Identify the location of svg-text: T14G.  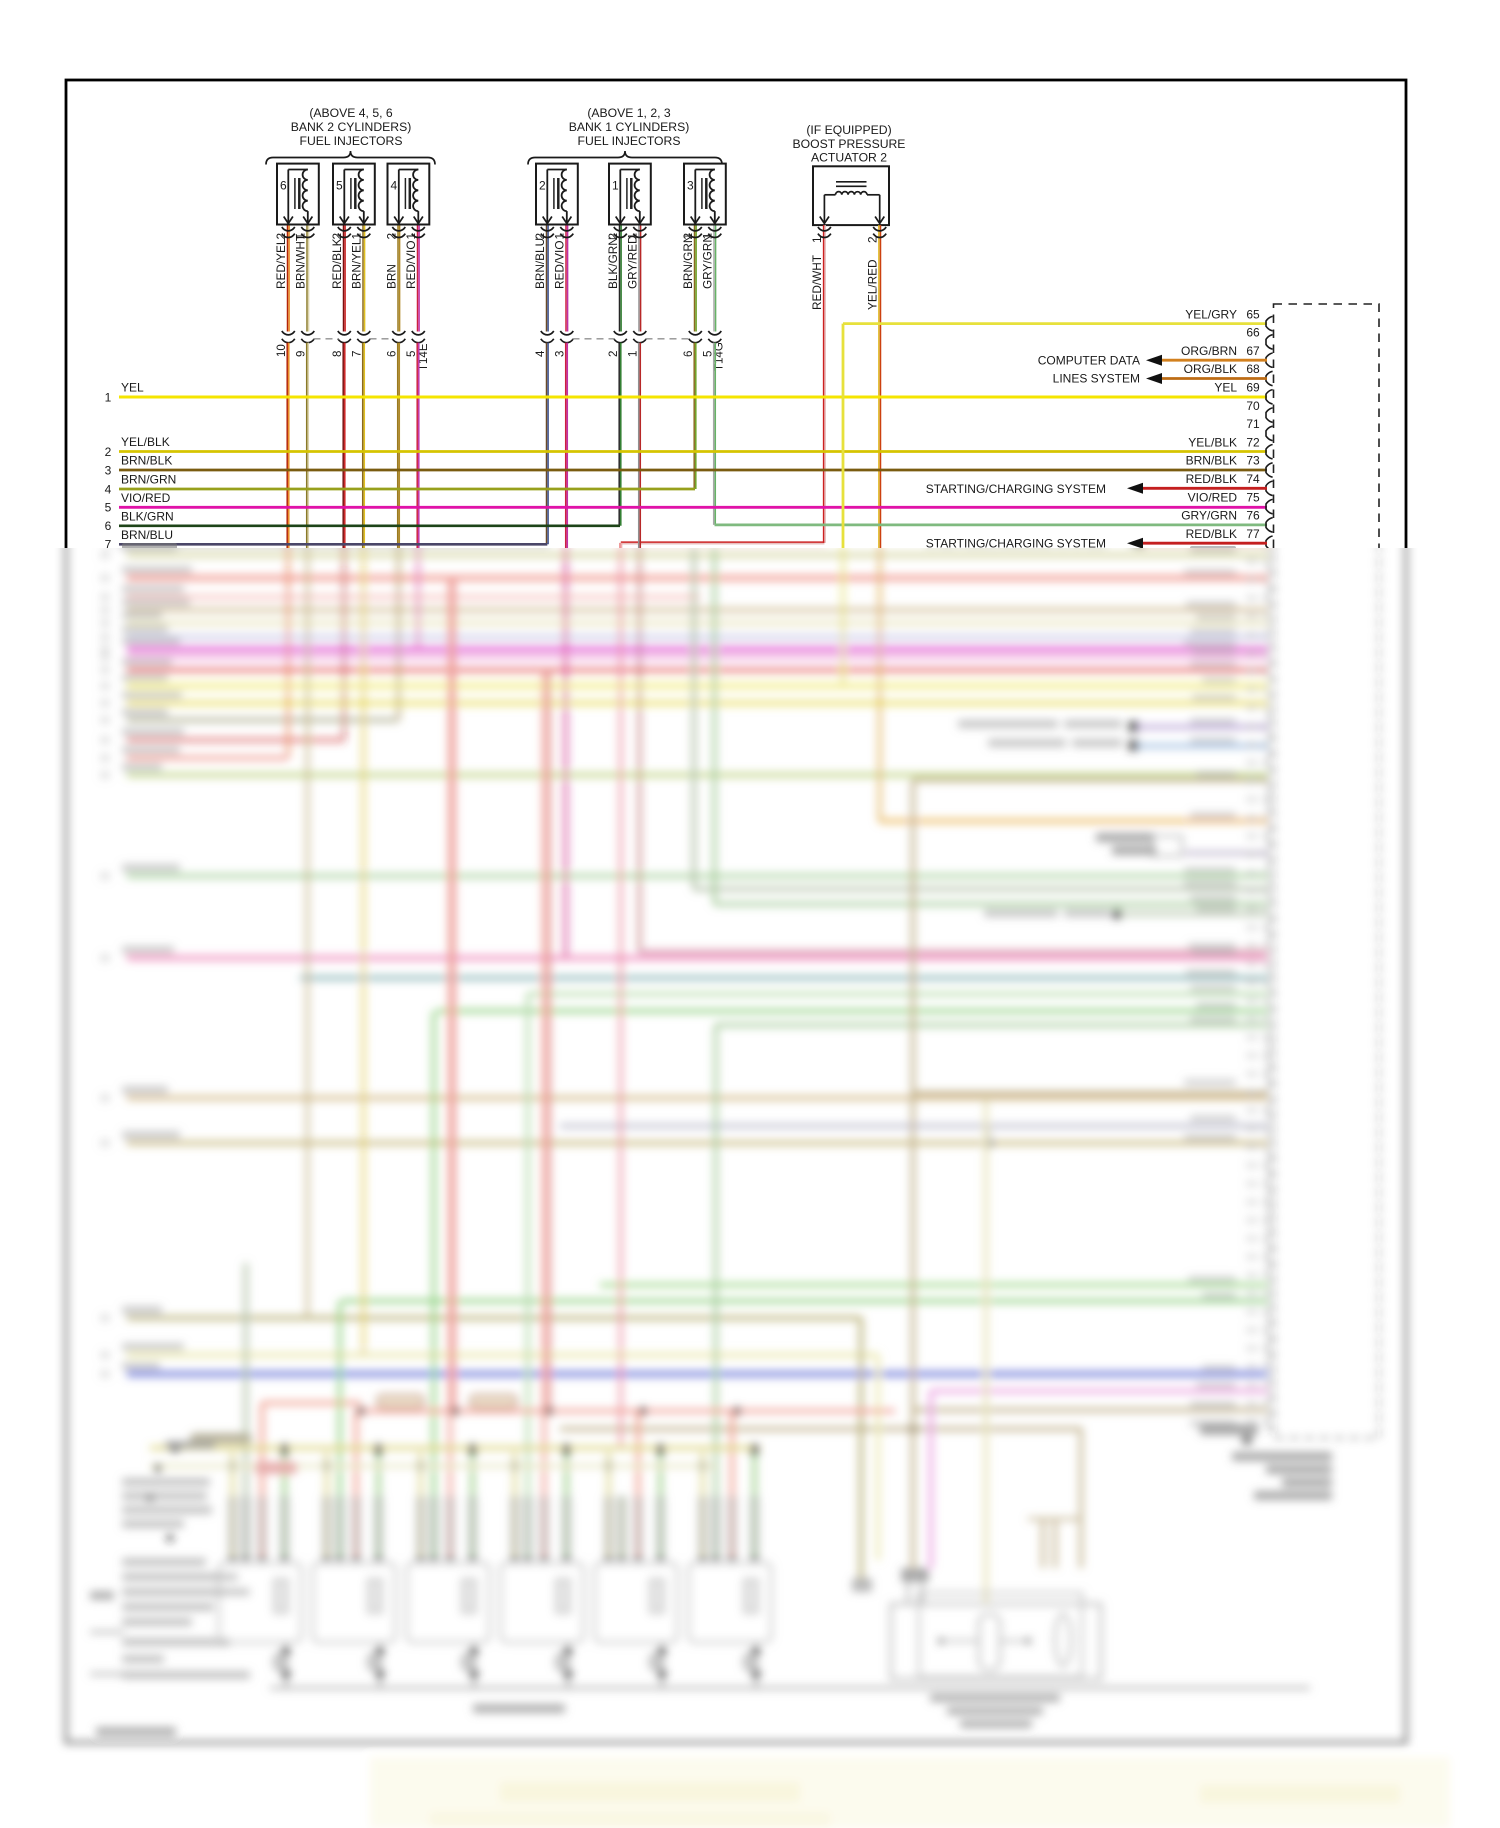
(720, 356).